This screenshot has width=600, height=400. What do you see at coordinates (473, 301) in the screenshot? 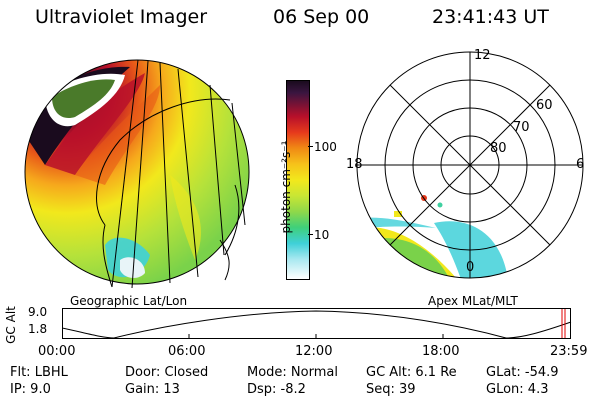
I see `magnetic-caption: Apex MLat/MLT` at bounding box center [473, 301].